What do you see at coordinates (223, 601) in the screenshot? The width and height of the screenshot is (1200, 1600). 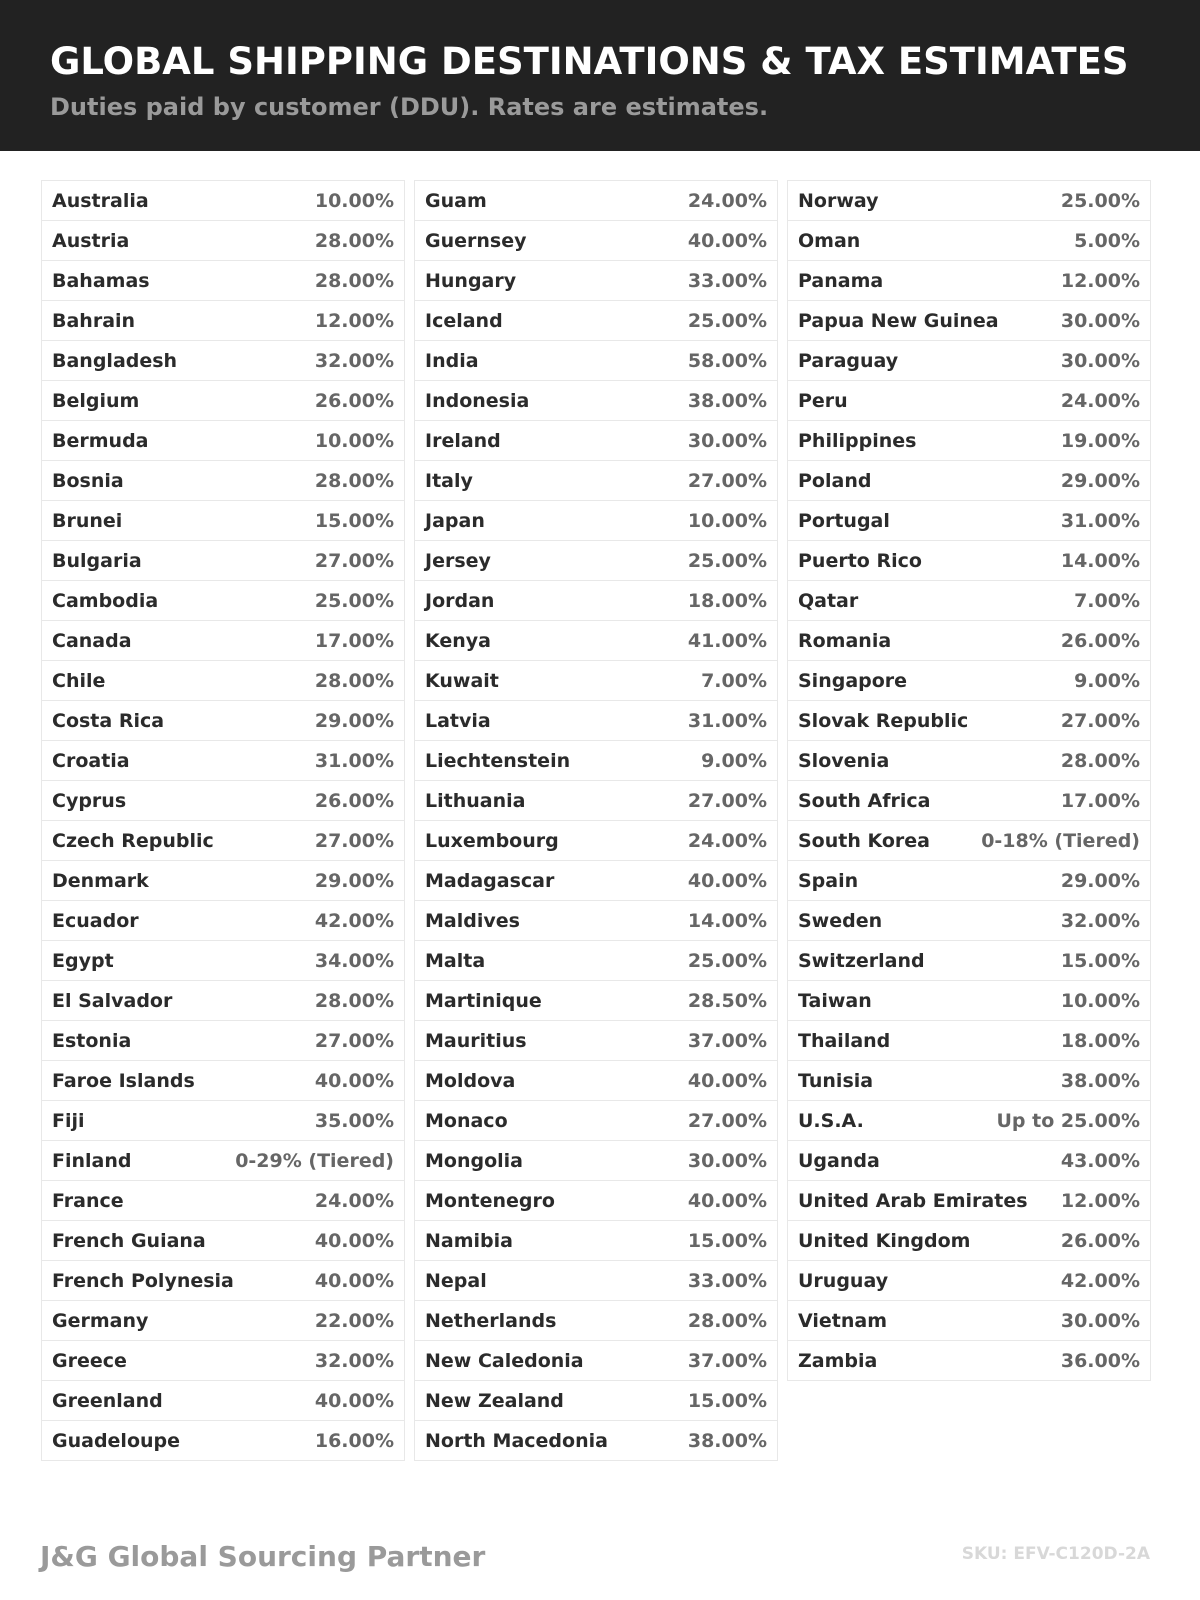 I see `table-row: Cambodia 25.00%` at bounding box center [223, 601].